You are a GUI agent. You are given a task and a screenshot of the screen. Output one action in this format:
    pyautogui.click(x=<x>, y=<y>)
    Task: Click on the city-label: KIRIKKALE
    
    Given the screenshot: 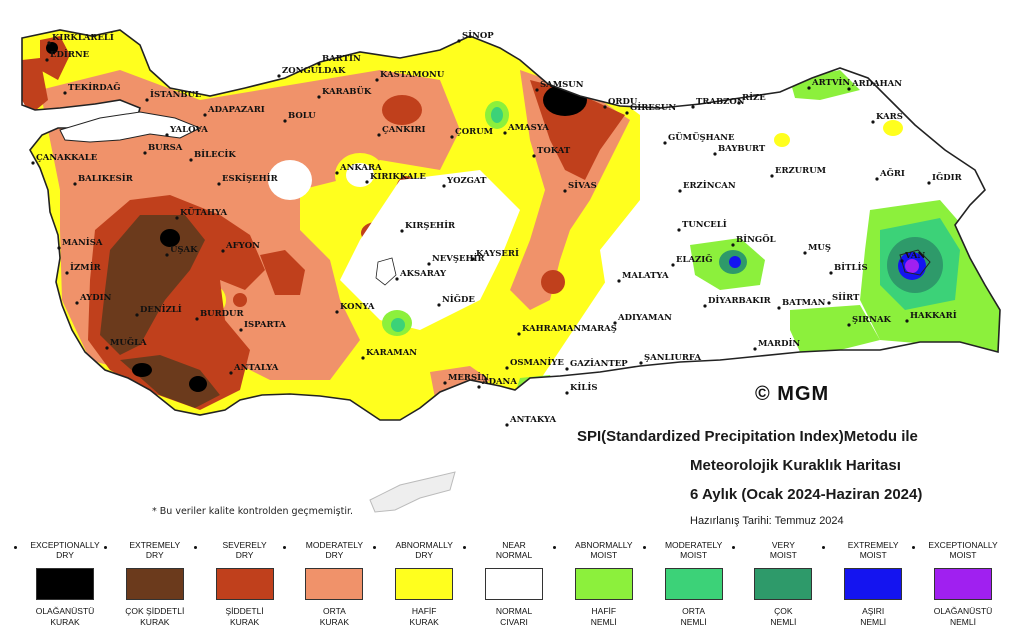 What is the action you would take?
    pyautogui.click(x=398, y=177)
    